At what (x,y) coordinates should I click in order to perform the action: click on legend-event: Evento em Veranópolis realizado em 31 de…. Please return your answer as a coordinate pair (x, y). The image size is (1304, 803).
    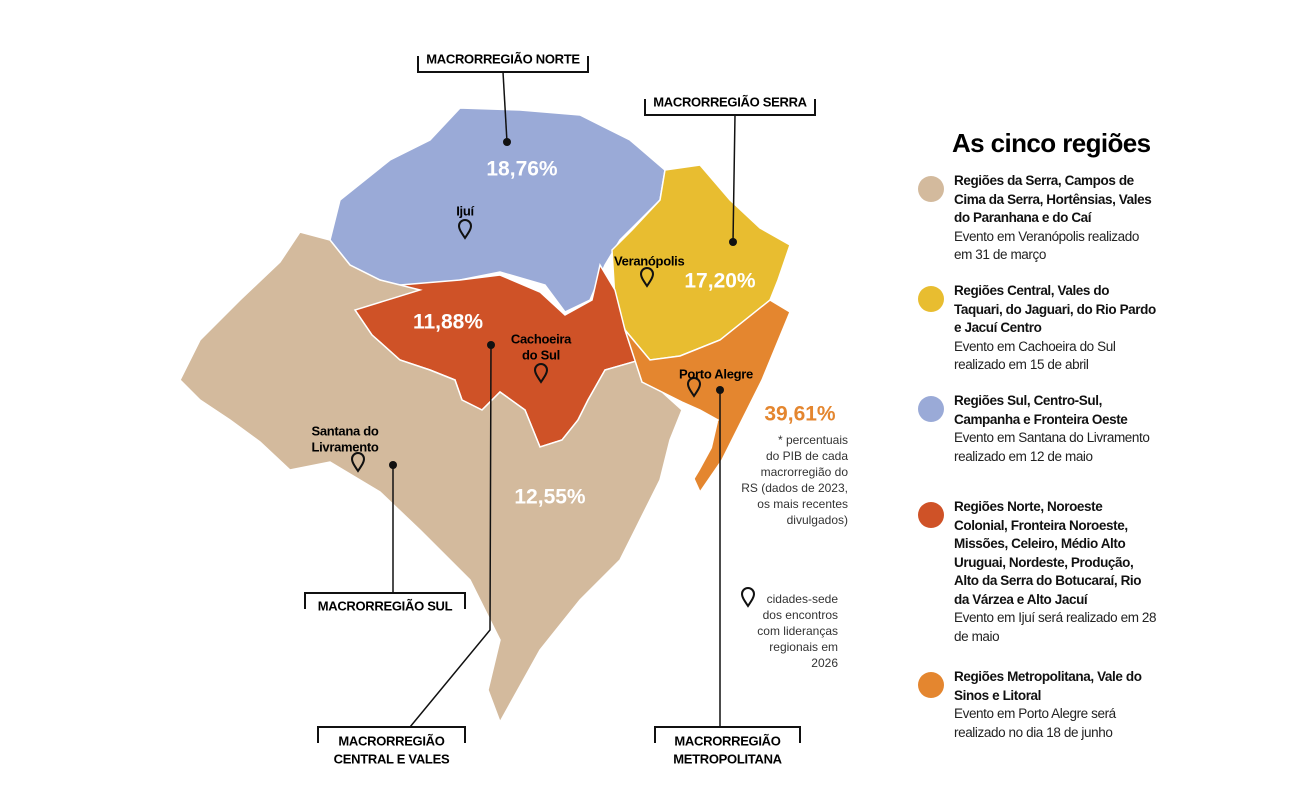
    Looking at the image, I should click on (1046, 245).